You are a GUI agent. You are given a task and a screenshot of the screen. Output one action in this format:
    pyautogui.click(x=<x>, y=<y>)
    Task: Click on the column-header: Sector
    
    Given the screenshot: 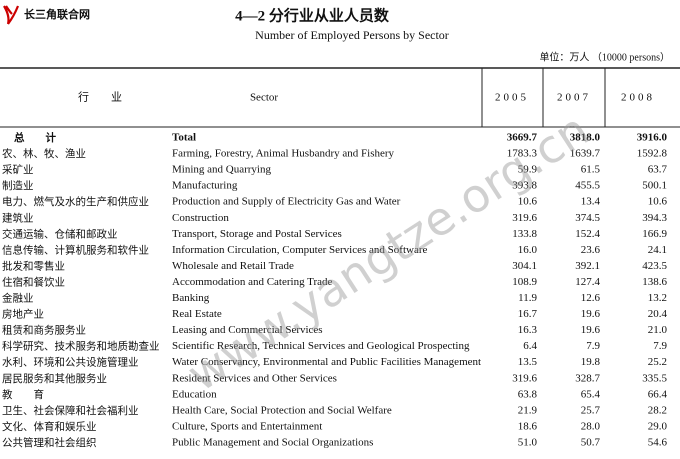 What is the action you would take?
    pyautogui.click(x=264, y=98)
    